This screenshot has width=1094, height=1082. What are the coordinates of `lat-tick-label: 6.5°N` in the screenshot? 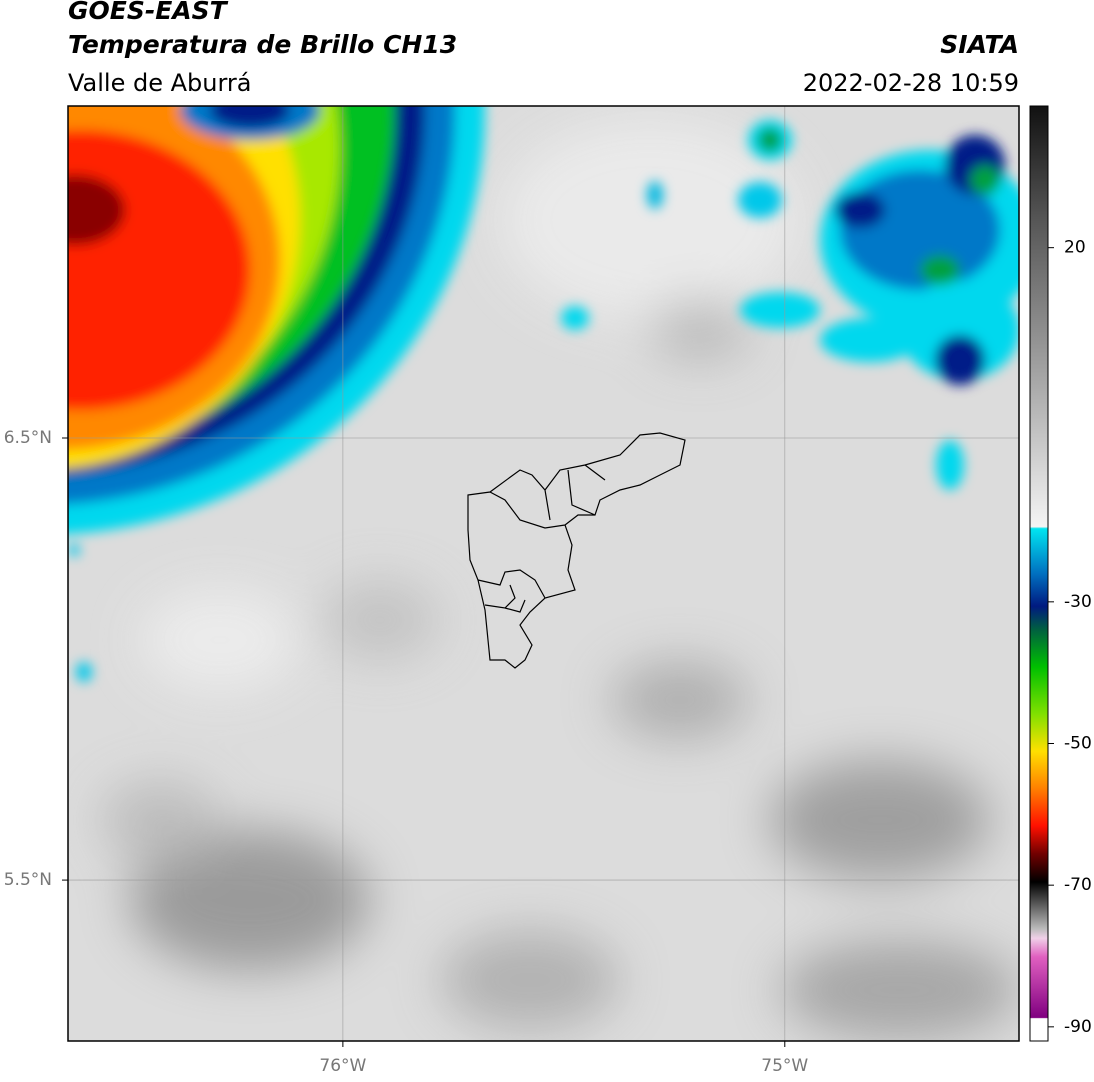 It's located at (28, 438).